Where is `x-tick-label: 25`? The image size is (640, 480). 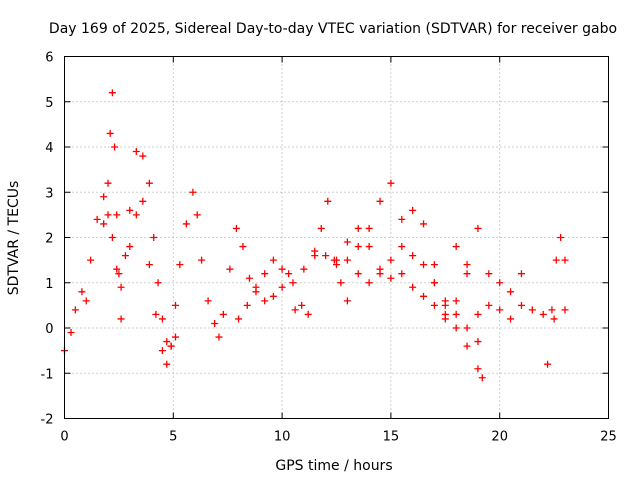
x-tick-label: 25 is located at coordinates (608, 437).